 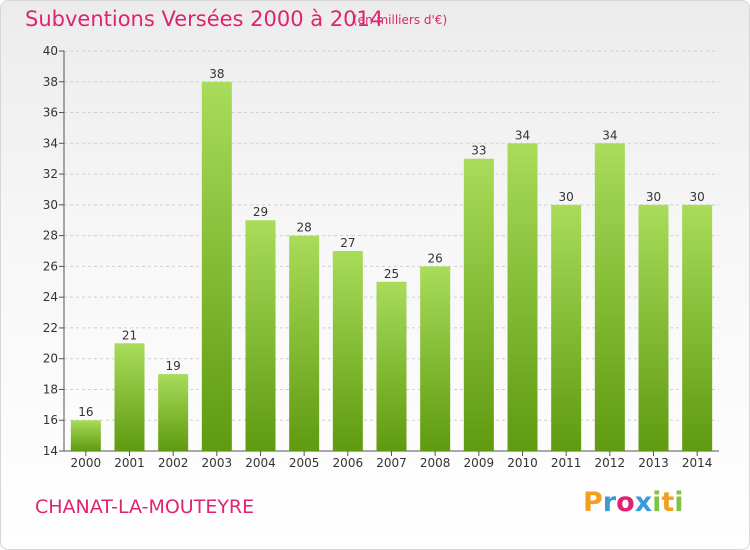 What do you see at coordinates (50, 143) in the screenshot?
I see `y-tick-label: 34` at bounding box center [50, 143].